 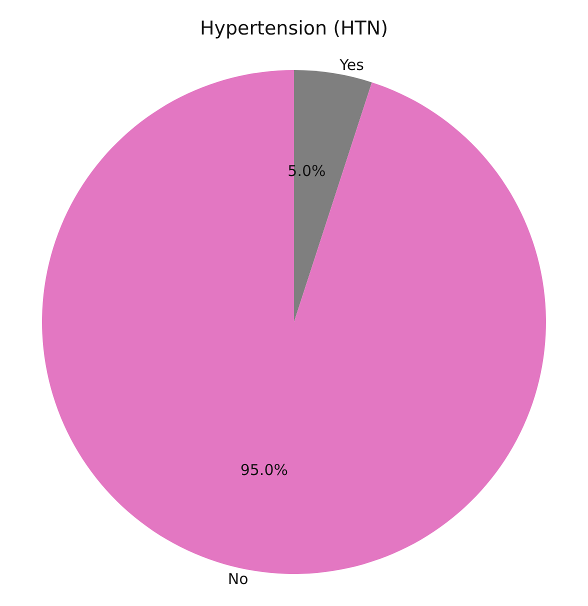 What do you see at coordinates (238, 579) in the screenshot?
I see `slice-label: No` at bounding box center [238, 579].